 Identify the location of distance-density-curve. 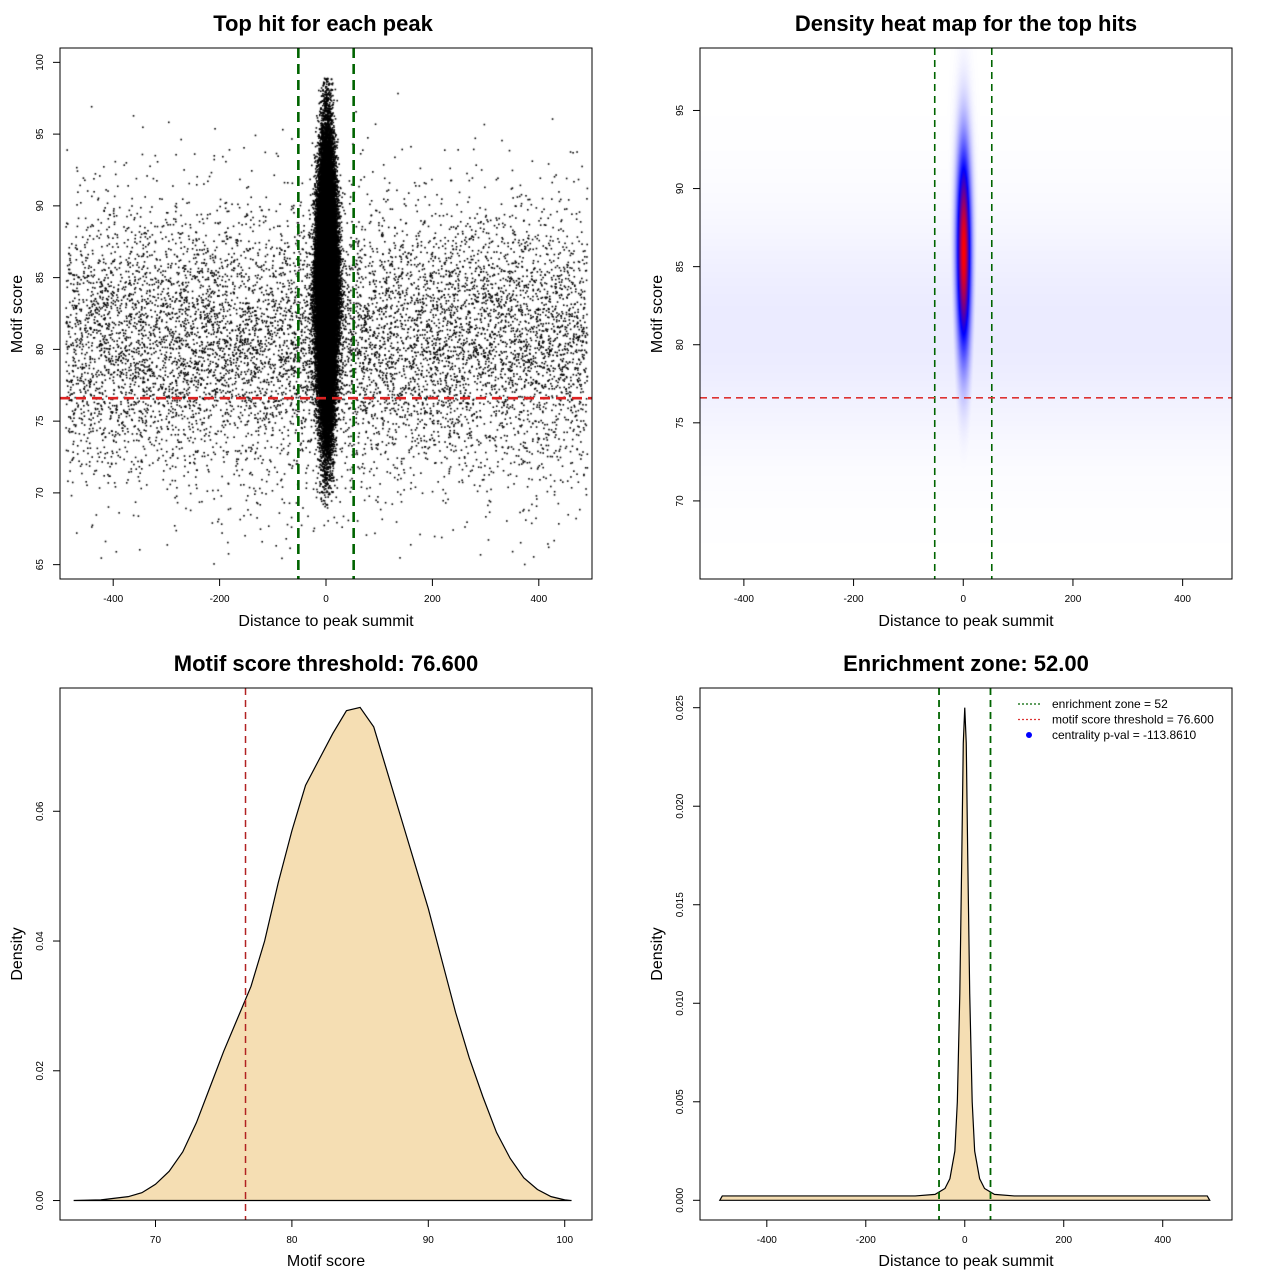
(964, 954).